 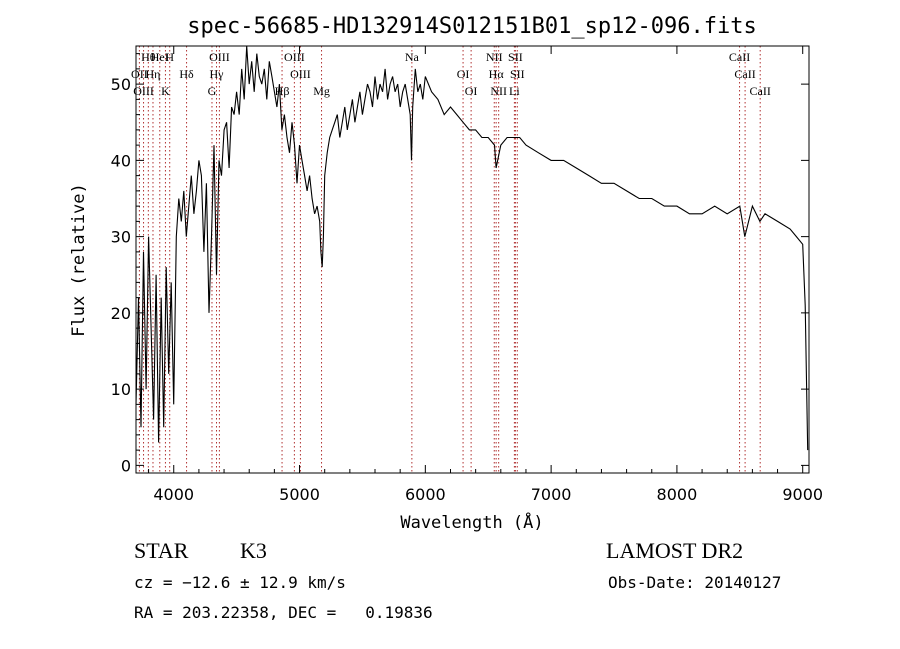 I want to click on x-axis-label: Wavelength (Å), so click(x=471, y=522).